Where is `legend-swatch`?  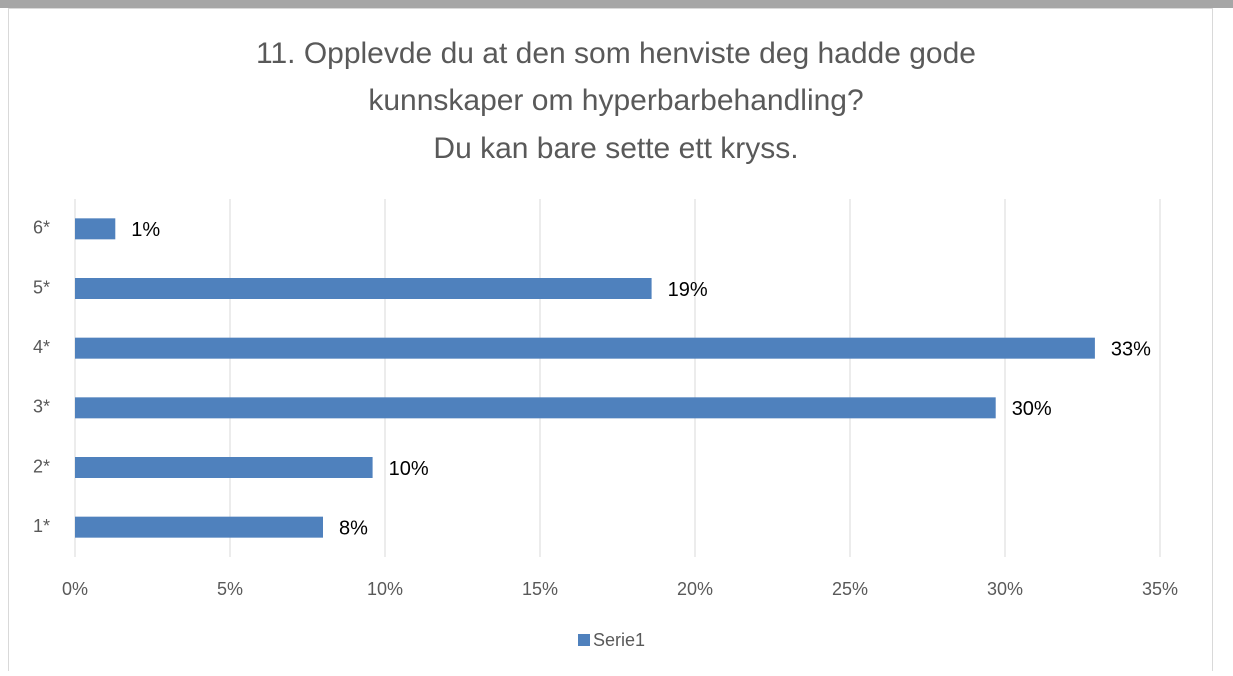 legend-swatch is located at coordinates (584, 640).